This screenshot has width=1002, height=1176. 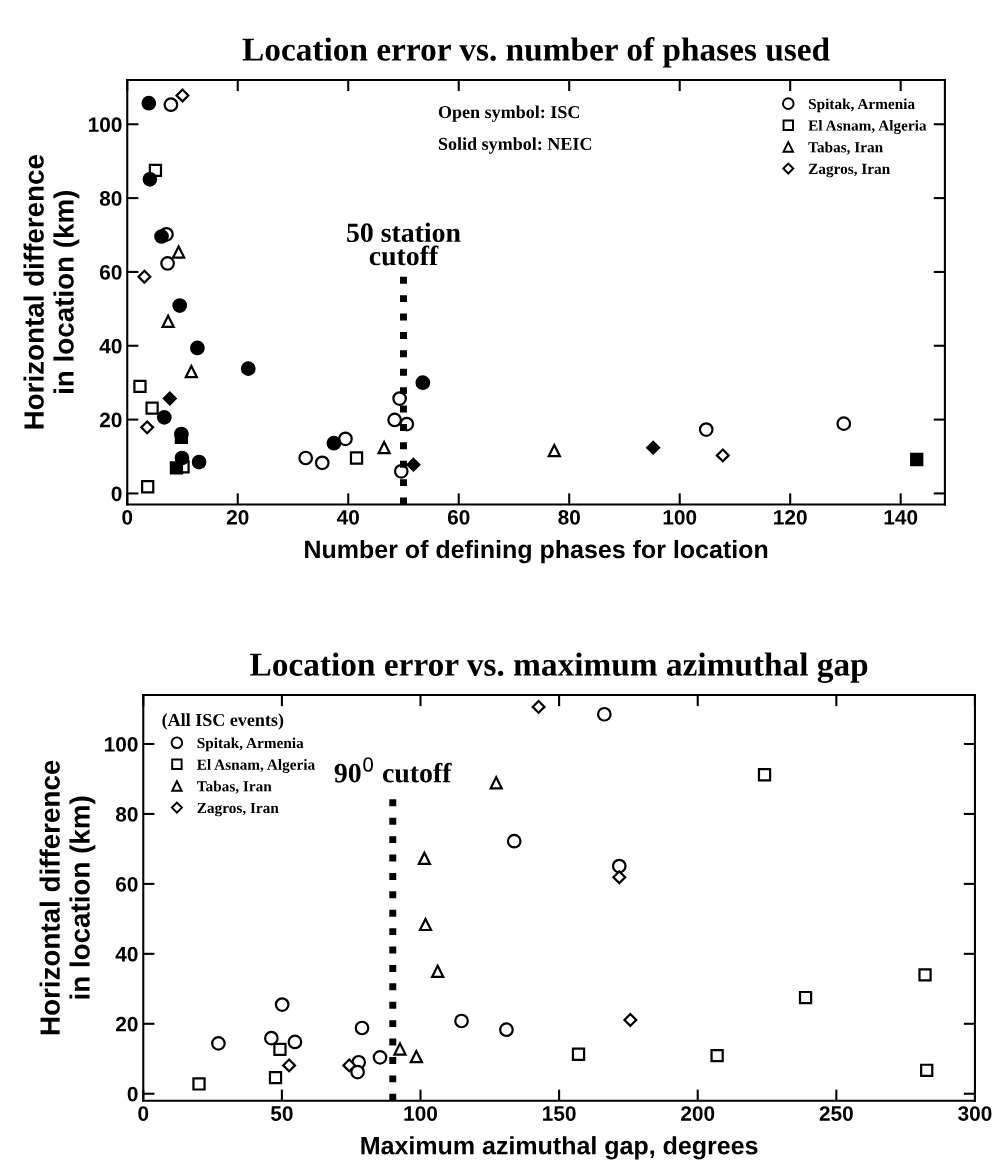 I want to click on x-tick-label: 0, so click(x=143, y=1113).